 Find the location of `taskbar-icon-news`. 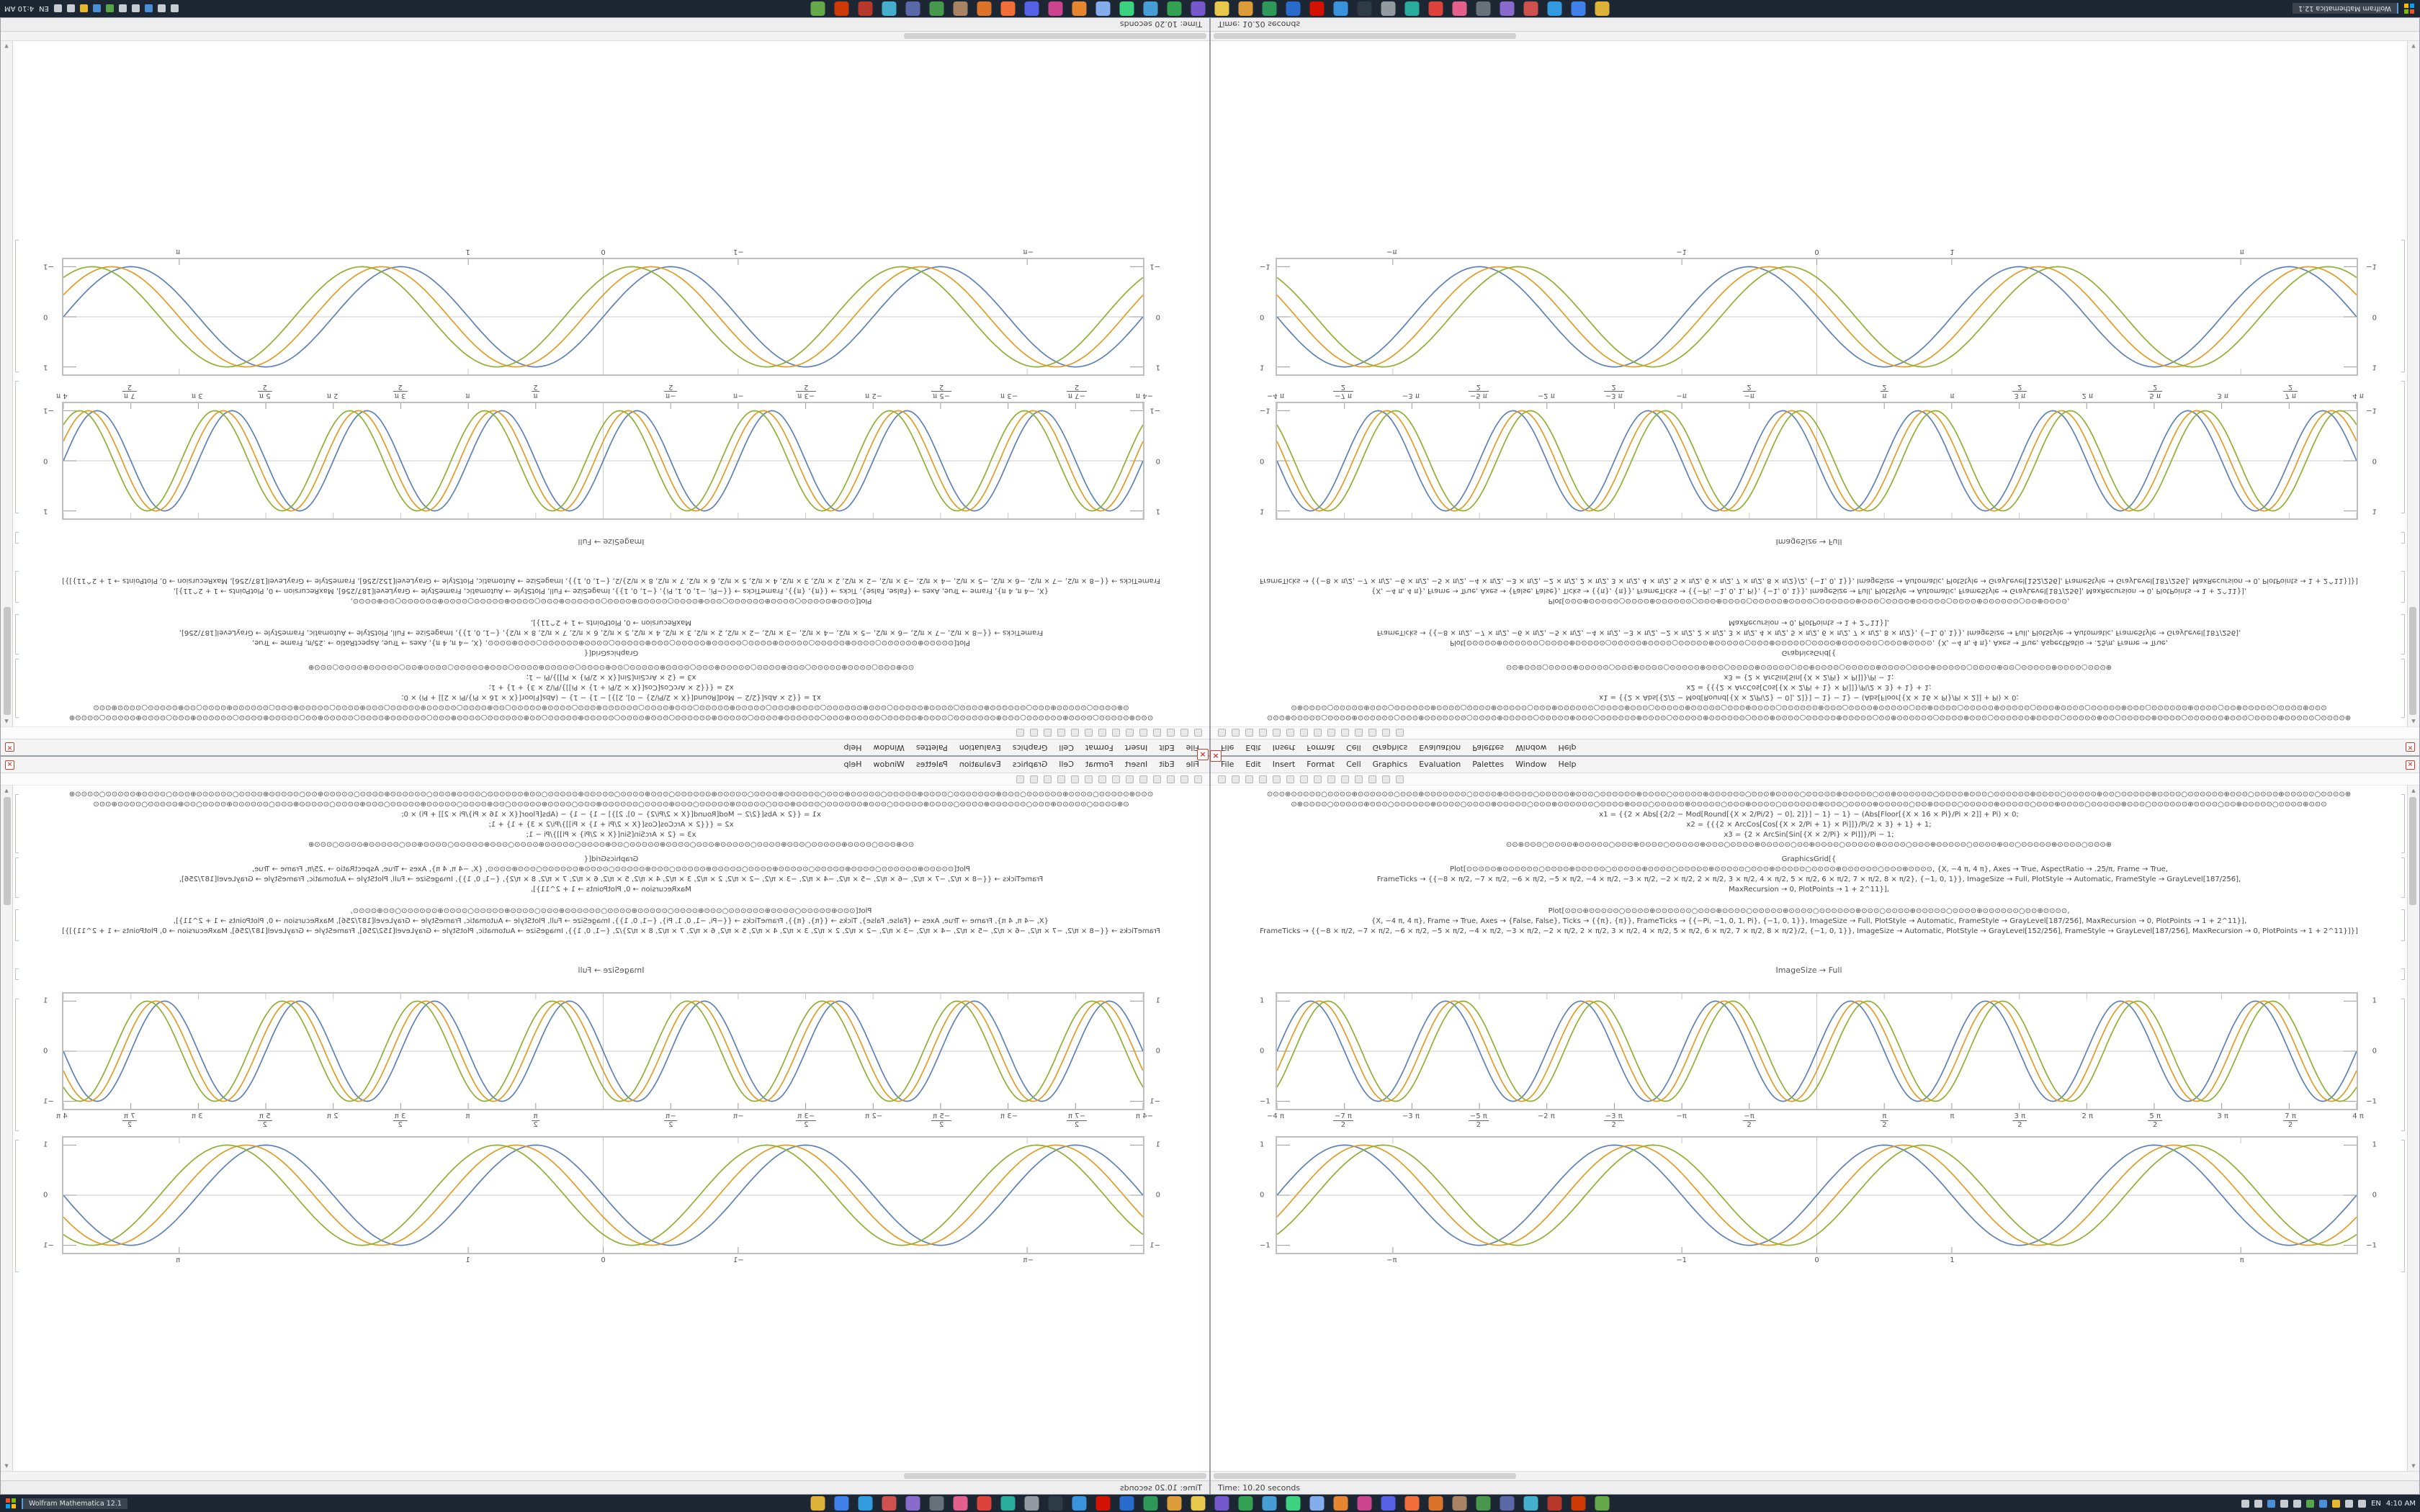

taskbar-icon-news is located at coordinates (1554, 1503).